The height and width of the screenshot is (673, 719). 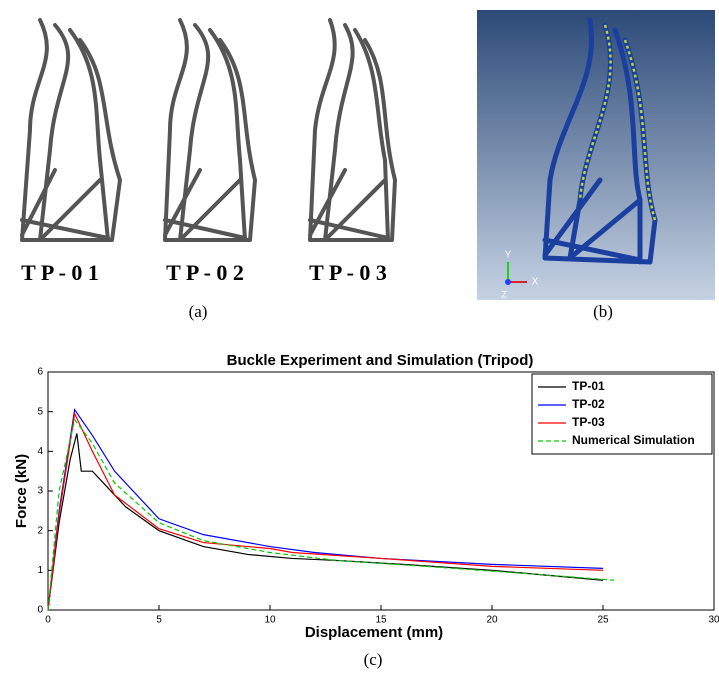 I want to click on x-tick-label: 20, so click(x=492, y=620).